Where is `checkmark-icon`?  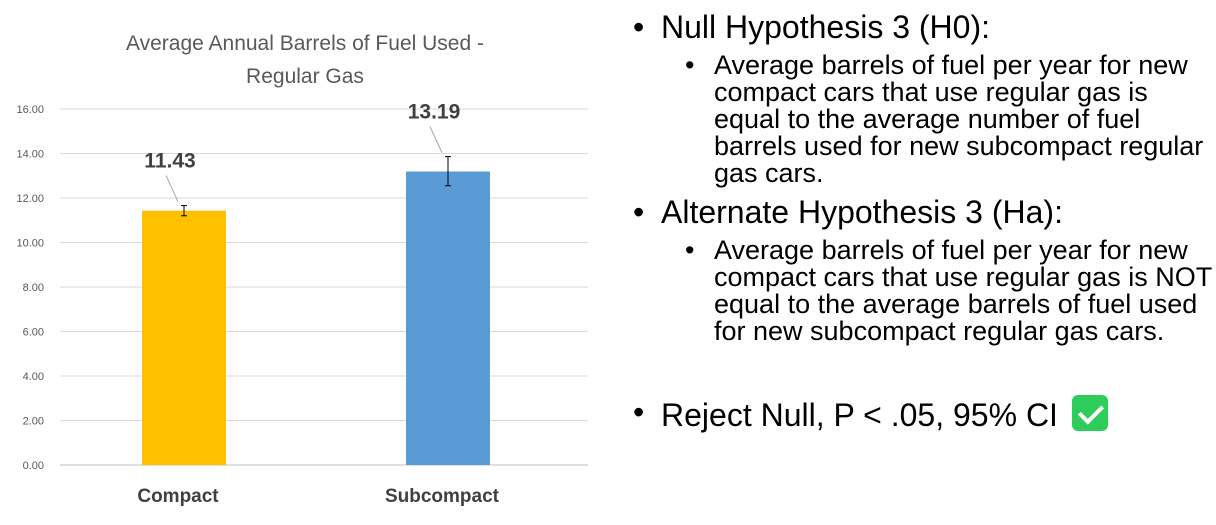 checkmark-icon is located at coordinates (1089, 413).